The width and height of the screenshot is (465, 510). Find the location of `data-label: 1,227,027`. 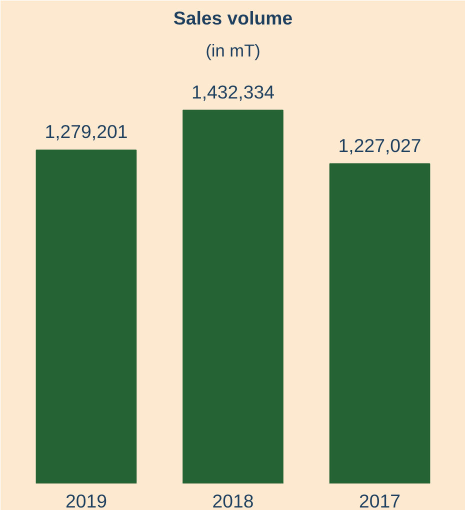

data-label: 1,227,027 is located at coordinates (380, 145).